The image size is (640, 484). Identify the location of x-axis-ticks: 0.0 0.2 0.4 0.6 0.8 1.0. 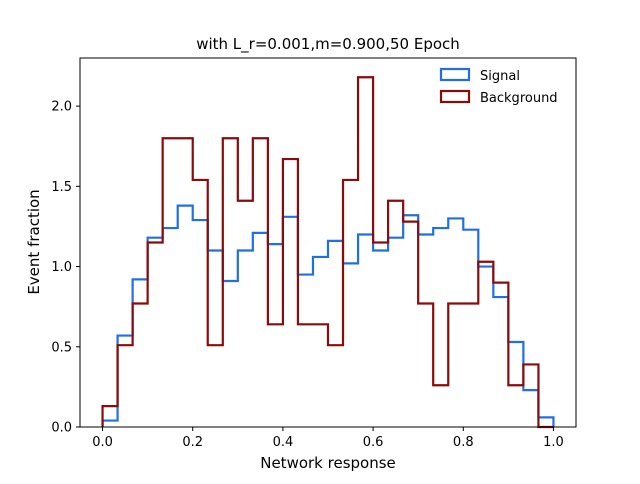
(328, 438).